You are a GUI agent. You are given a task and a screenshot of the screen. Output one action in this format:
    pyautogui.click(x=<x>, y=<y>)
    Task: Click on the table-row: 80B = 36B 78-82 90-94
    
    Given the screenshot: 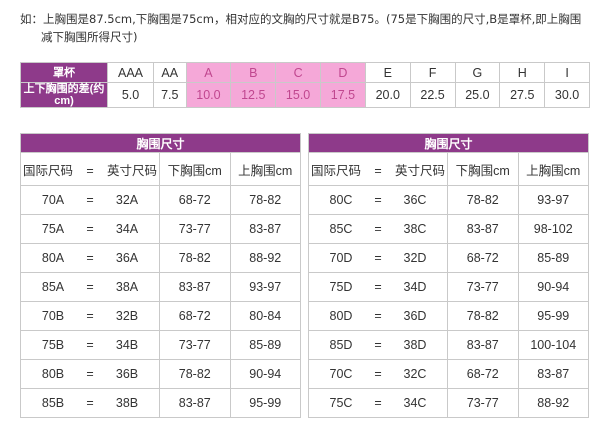 What is the action you would take?
    pyautogui.click(x=160, y=374)
    